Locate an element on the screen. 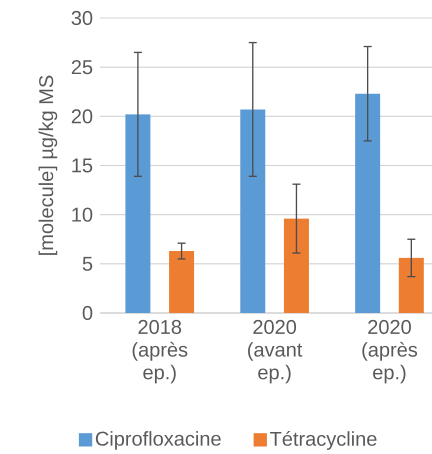  x-tick-label: 2020 (après ep.) is located at coordinates (390, 352).